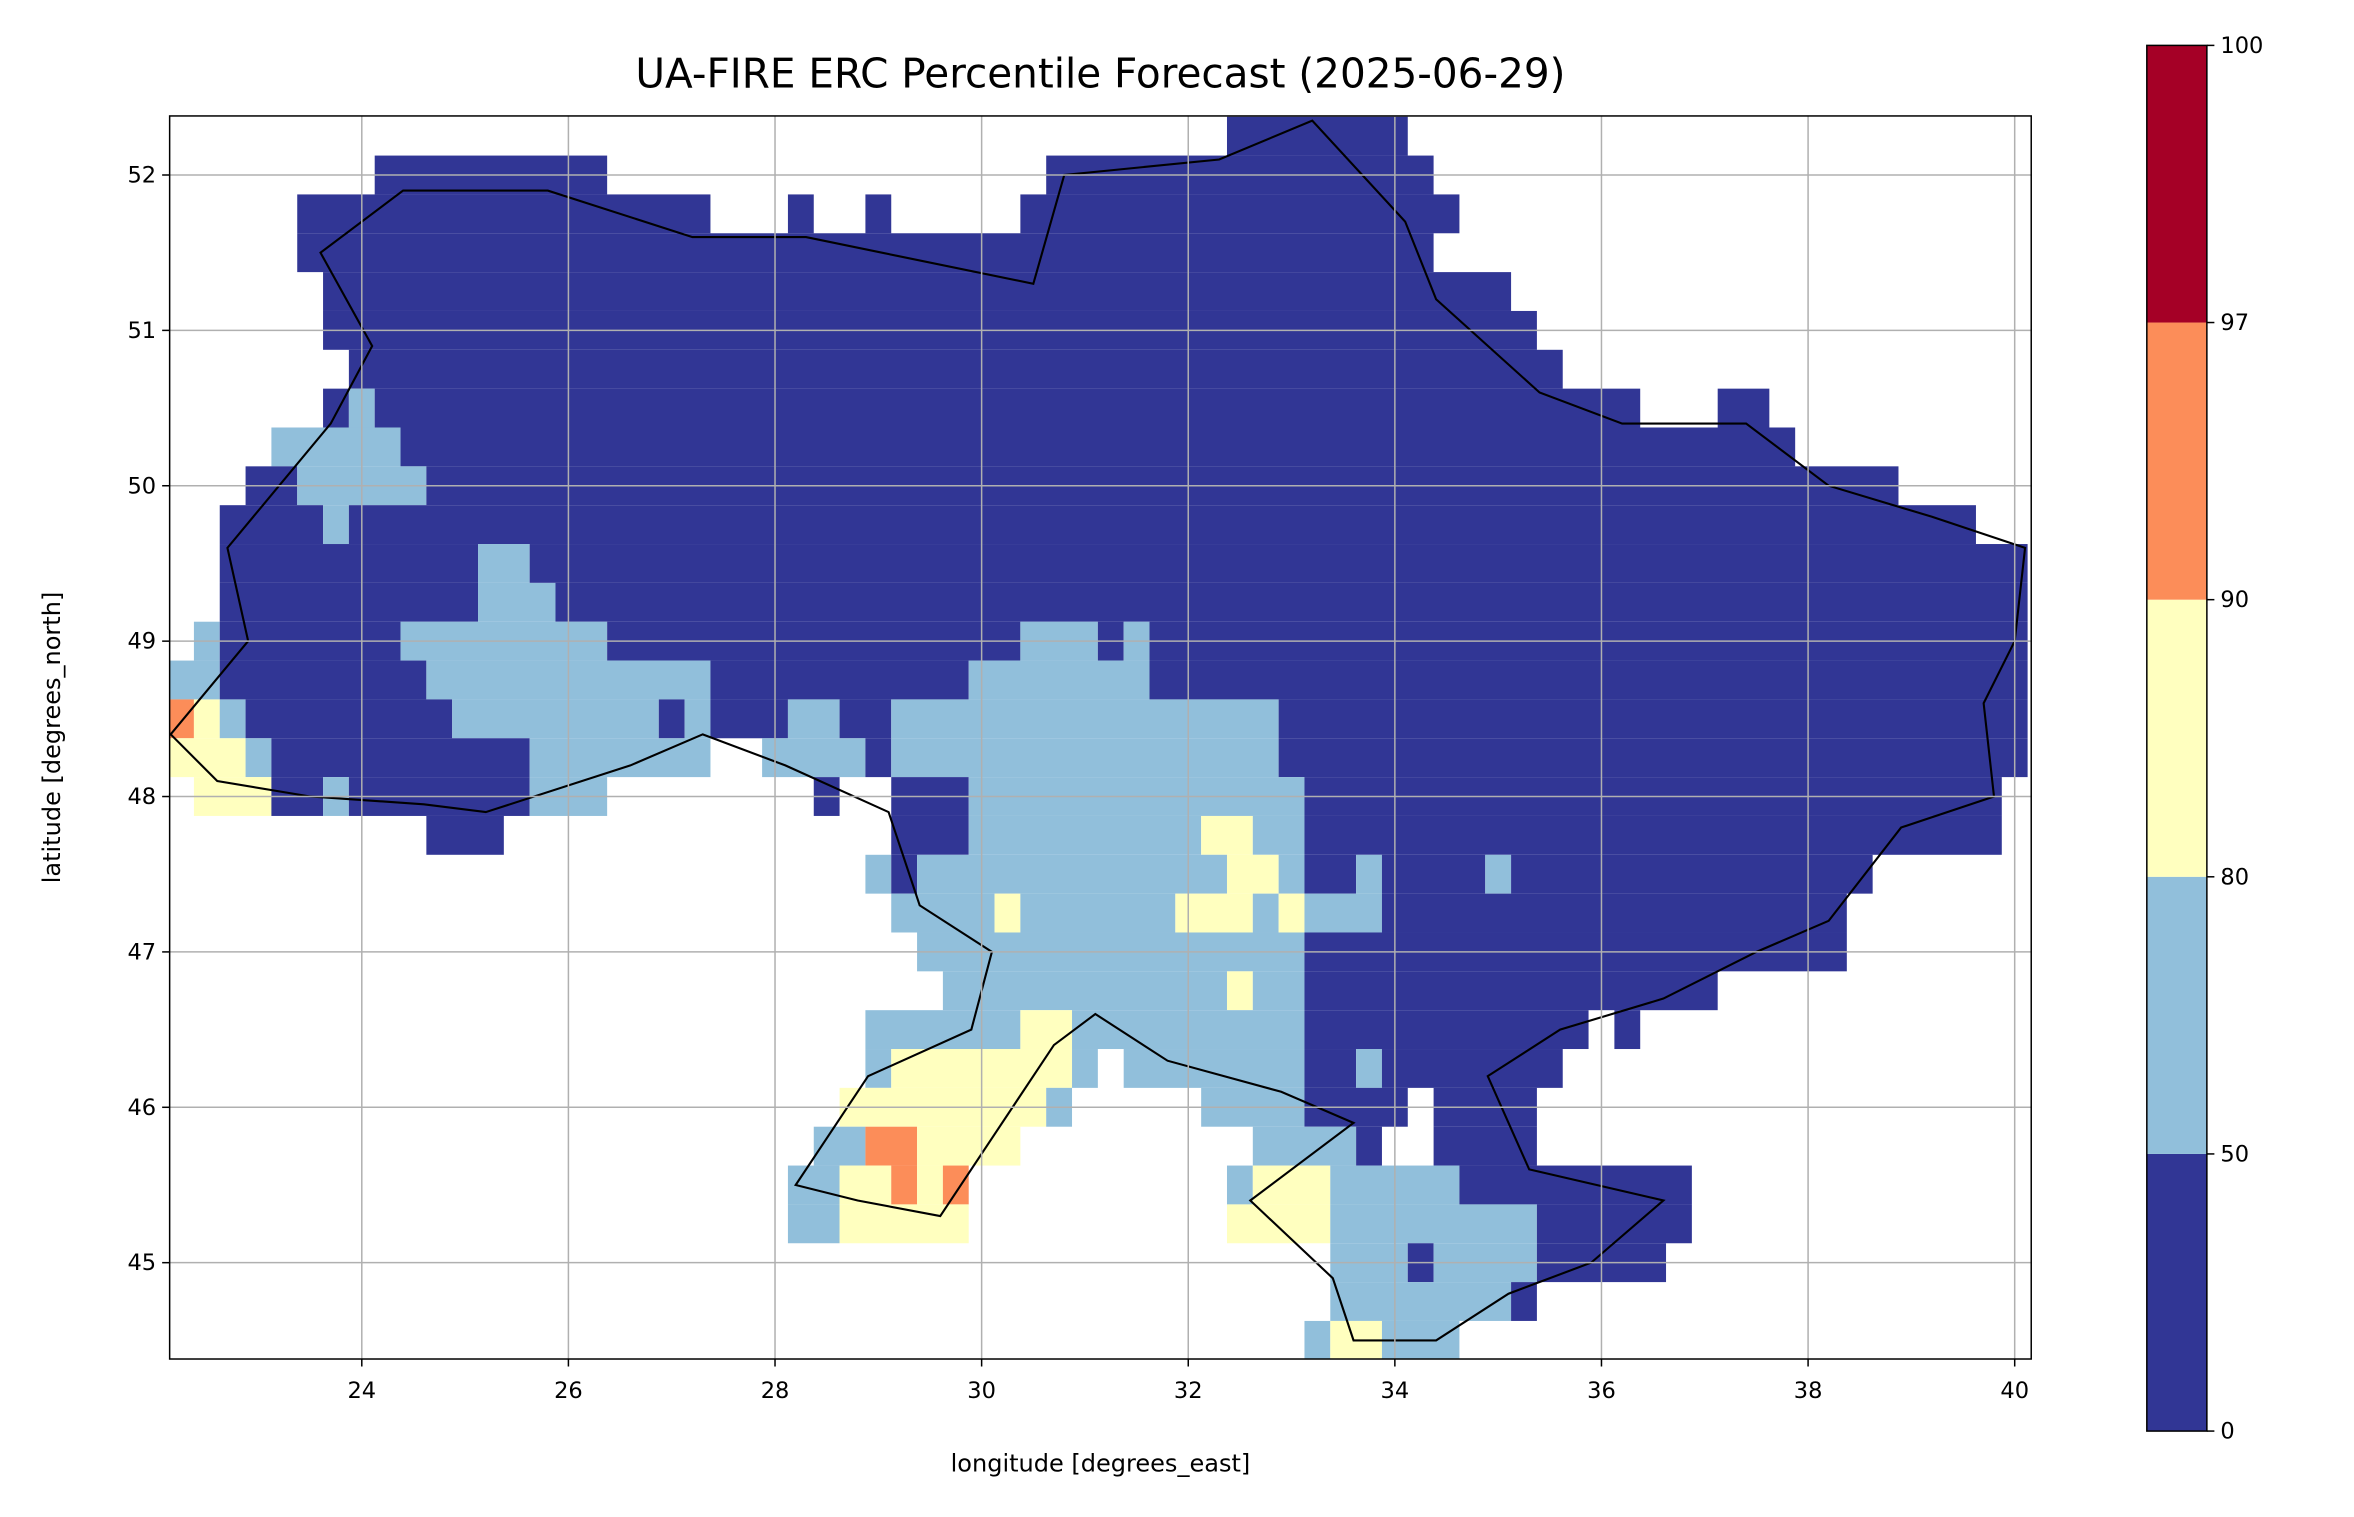 Image resolution: width=2354 pixels, height=1517 pixels. I want to click on y-tick-label: 48, so click(141, 797).